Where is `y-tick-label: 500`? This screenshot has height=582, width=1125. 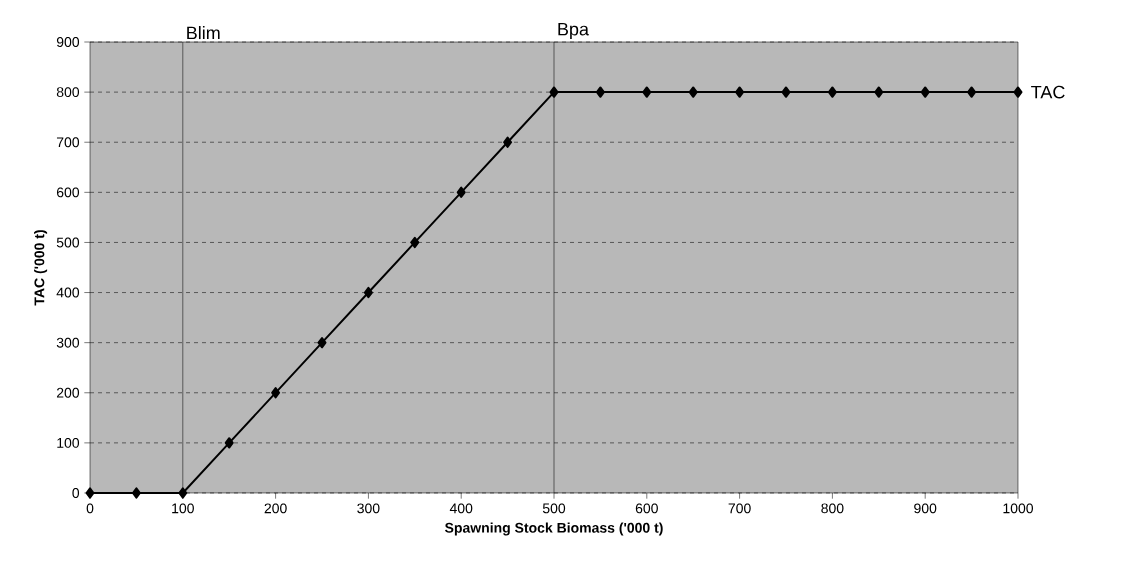 y-tick-label: 500 is located at coordinates (68, 242).